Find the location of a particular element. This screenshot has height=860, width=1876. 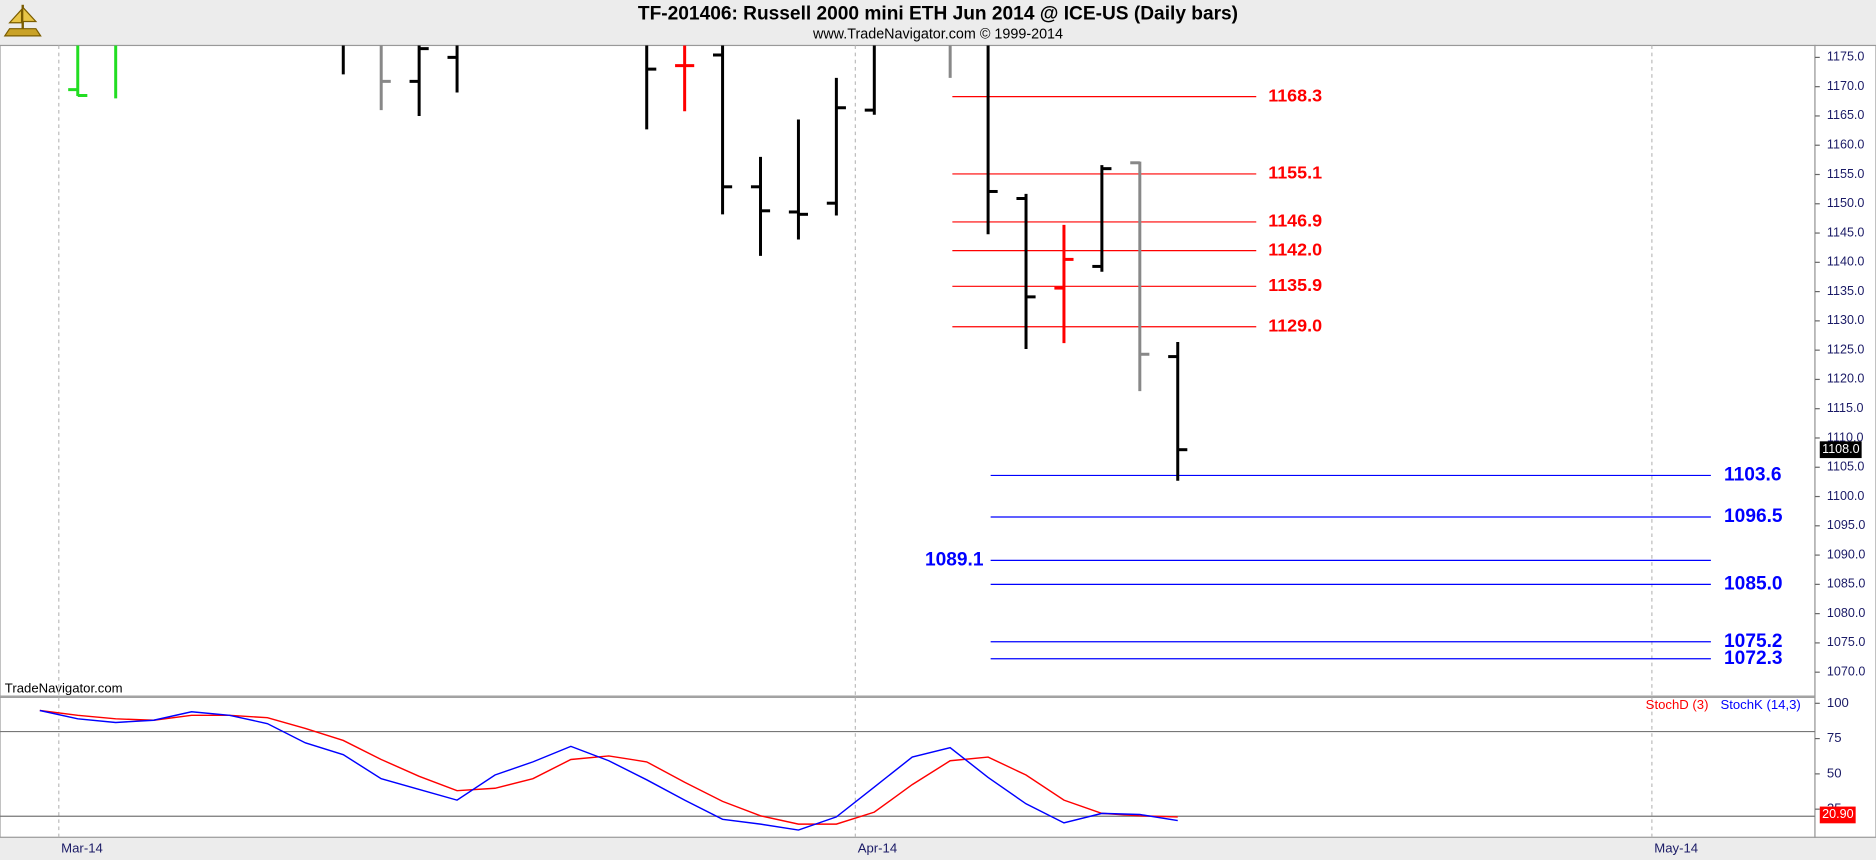

y-tick-label: 1145.0 is located at coordinates (1845, 232).